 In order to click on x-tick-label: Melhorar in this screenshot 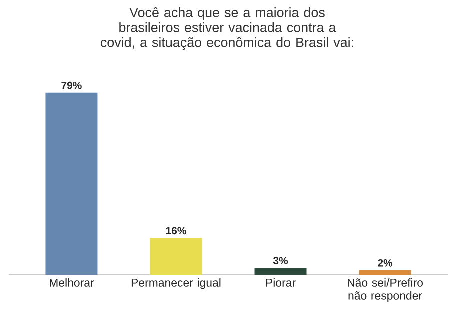, I will do `click(72, 282)`.